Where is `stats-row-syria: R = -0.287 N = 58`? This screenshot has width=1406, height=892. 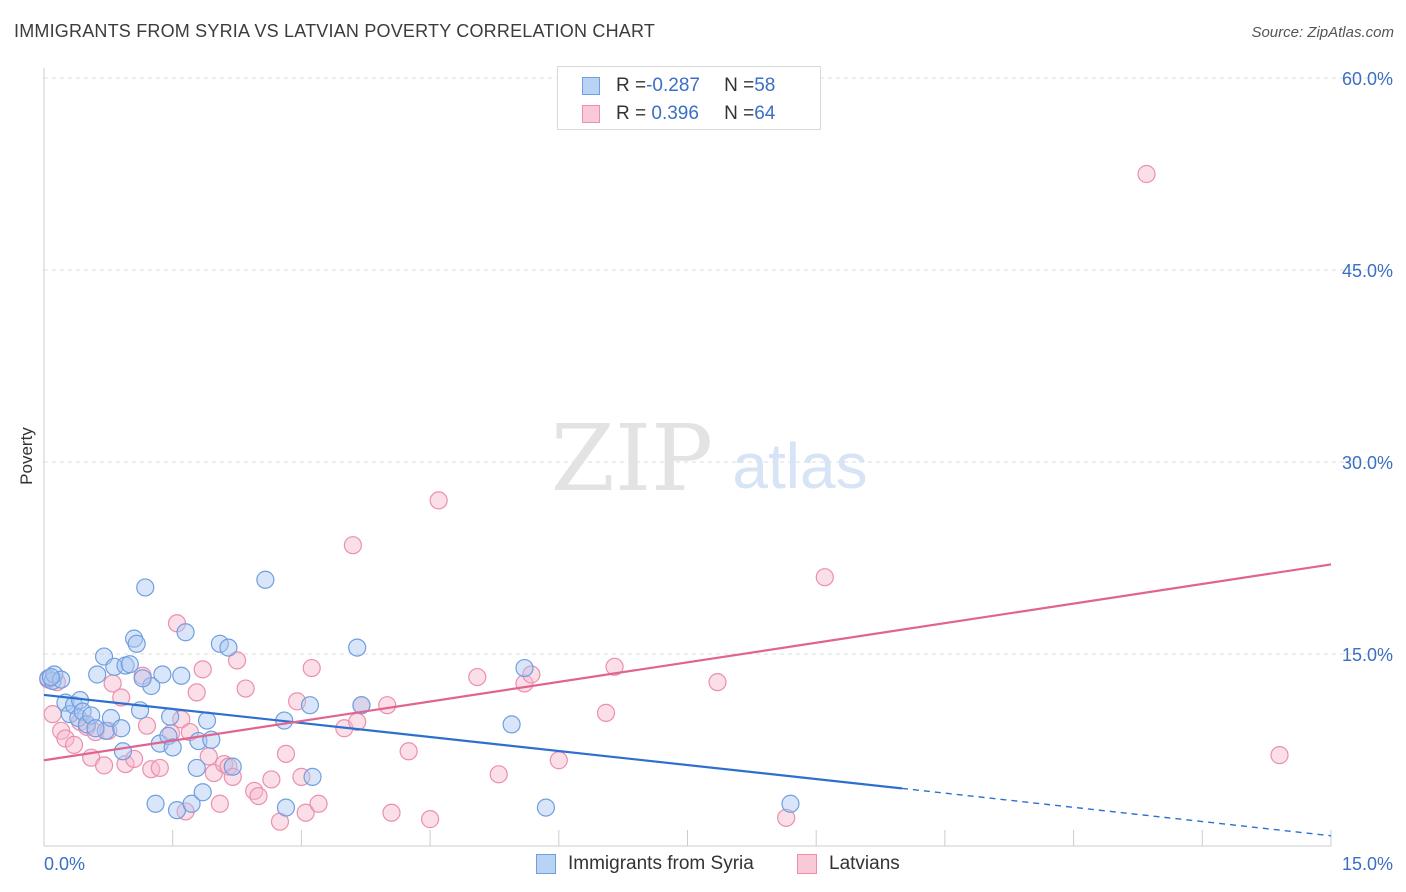 stats-row-syria: R = -0.287 N = 58 is located at coordinates (678, 86).